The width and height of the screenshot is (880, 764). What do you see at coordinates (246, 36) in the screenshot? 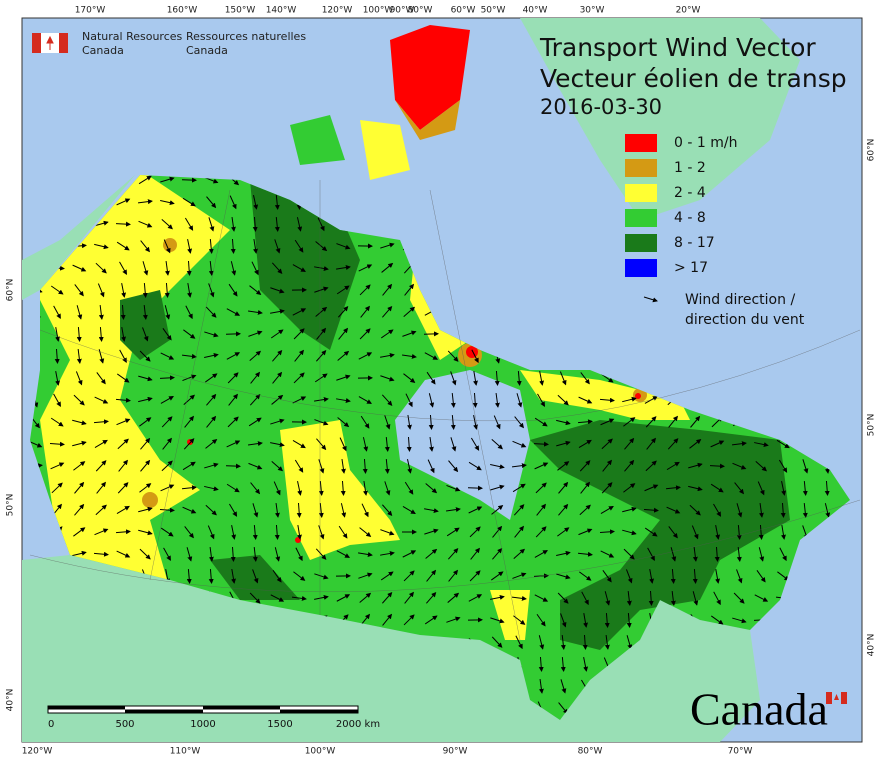
I see `agency-name: Ressources naturelles` at bounding box center [246, 36].